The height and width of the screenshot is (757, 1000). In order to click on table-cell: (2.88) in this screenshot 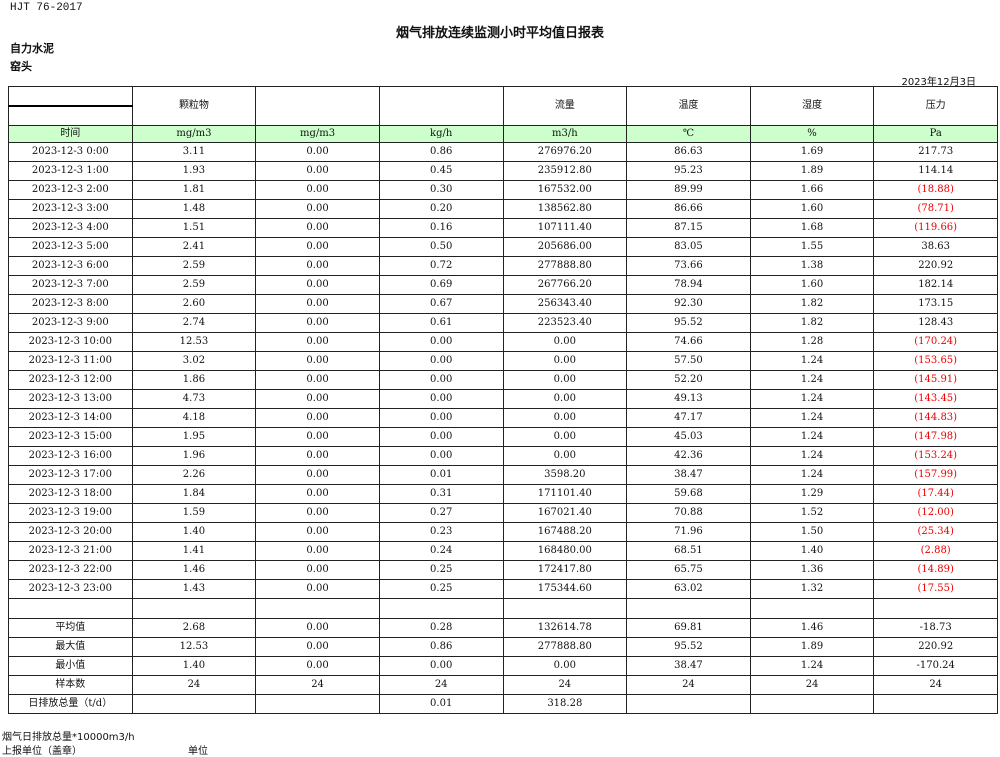, I will do `click(935, 551)`.